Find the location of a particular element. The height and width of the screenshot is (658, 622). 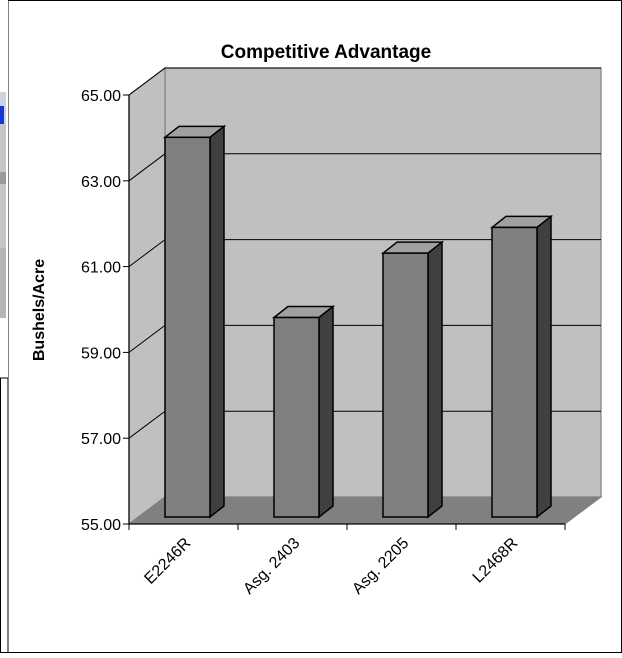

y-tick-label: 61.00 is located at coordinates (101, 268).